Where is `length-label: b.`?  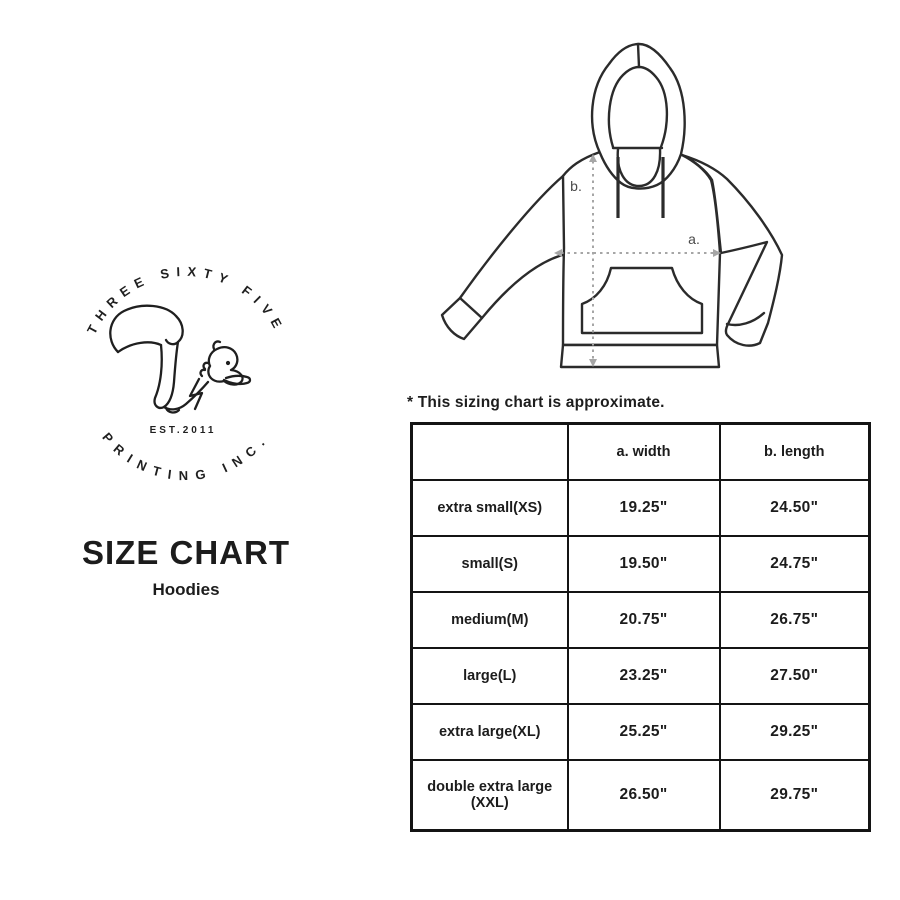
length-label: b. is located at coordinates (576, 186).